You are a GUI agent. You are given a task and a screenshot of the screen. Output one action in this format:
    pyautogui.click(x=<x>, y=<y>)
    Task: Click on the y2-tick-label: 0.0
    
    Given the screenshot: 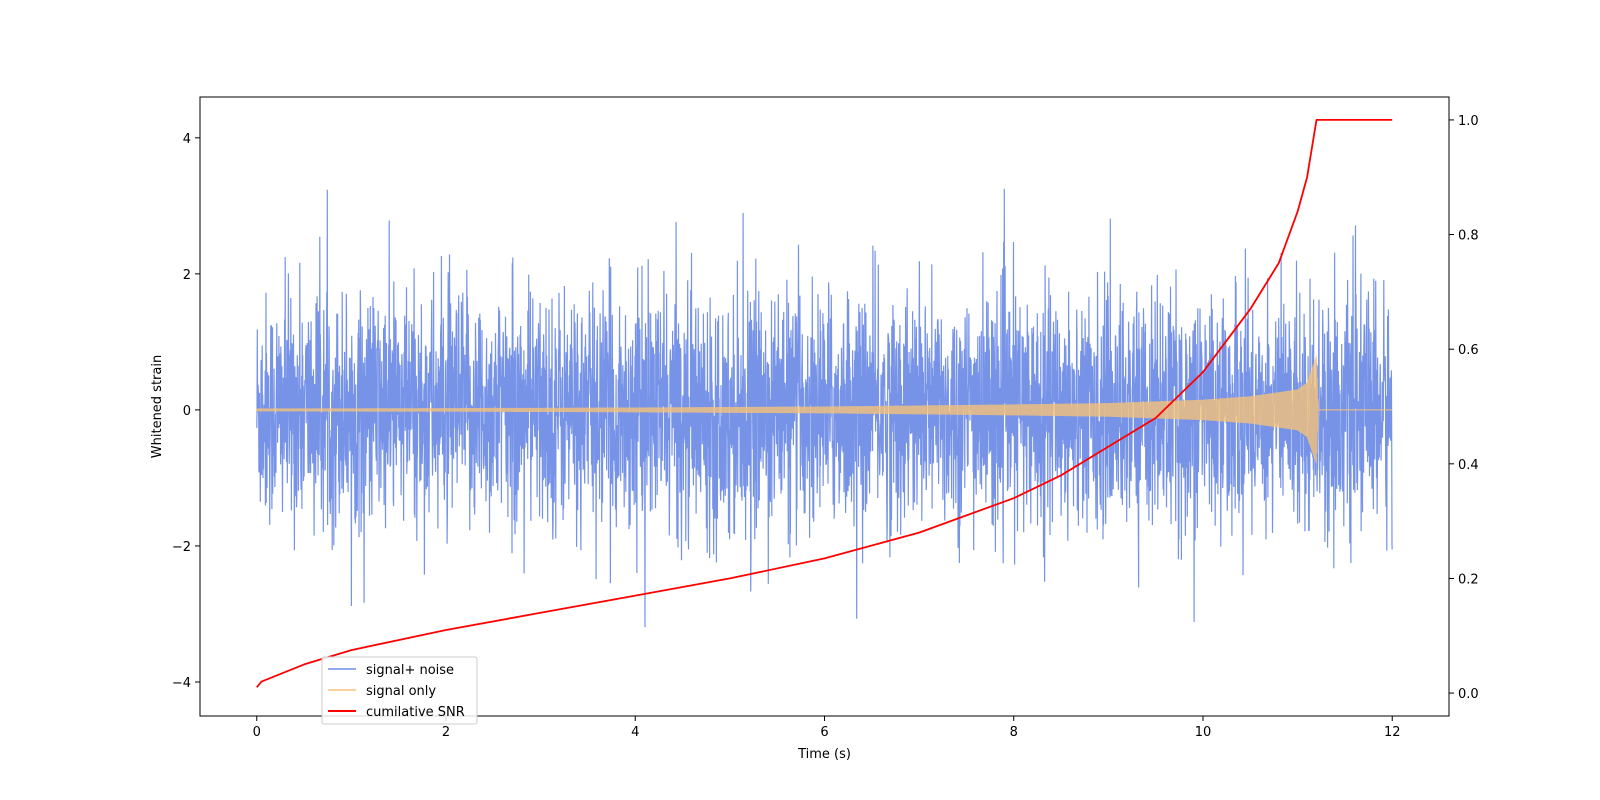 What is the action you would take?
    pyautogui.click(x=1468, y=694)
    